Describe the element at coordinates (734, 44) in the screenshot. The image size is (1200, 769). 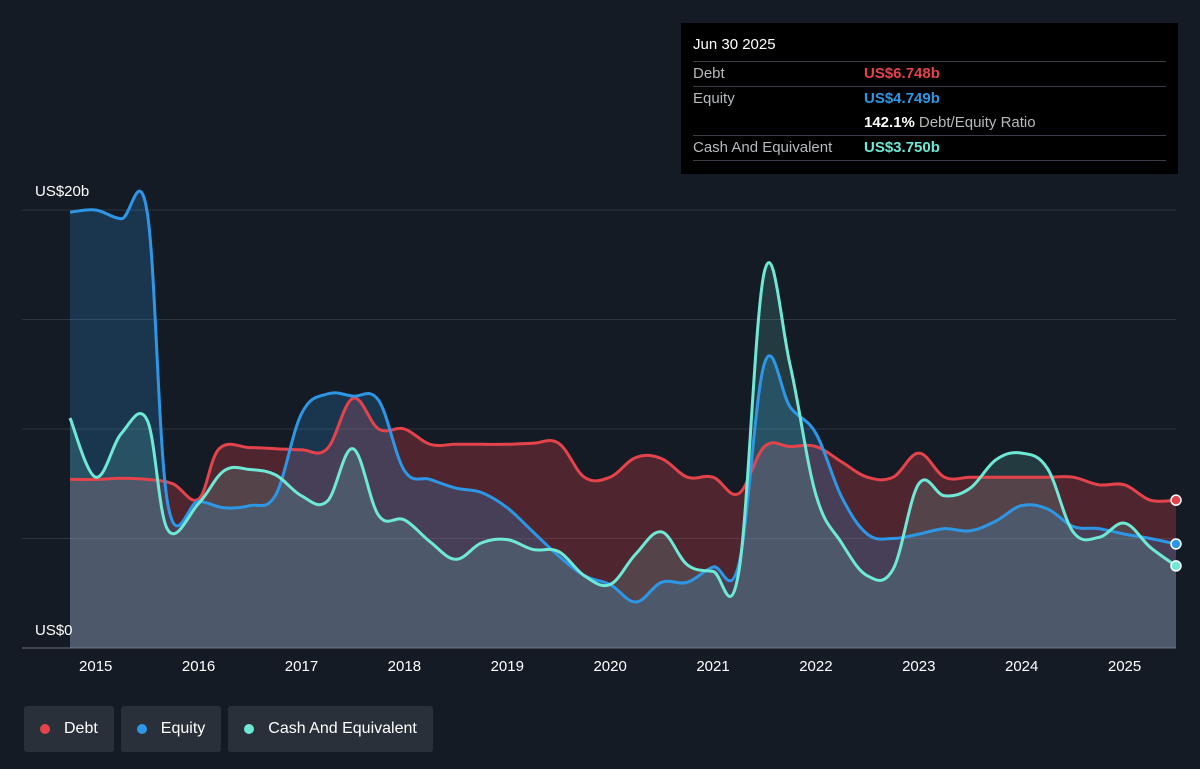
I see `tooltip-date: Jun 30 2025` at that location.